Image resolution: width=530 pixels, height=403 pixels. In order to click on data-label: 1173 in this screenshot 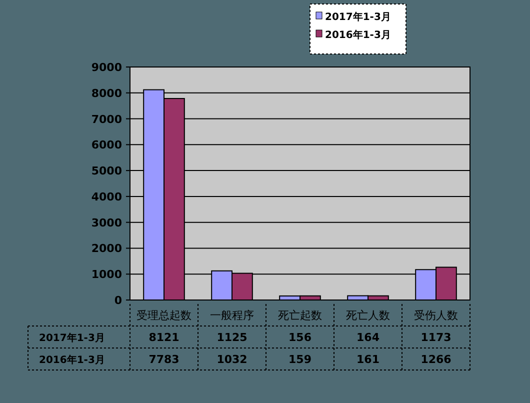, I will do `click(436, 337)`.